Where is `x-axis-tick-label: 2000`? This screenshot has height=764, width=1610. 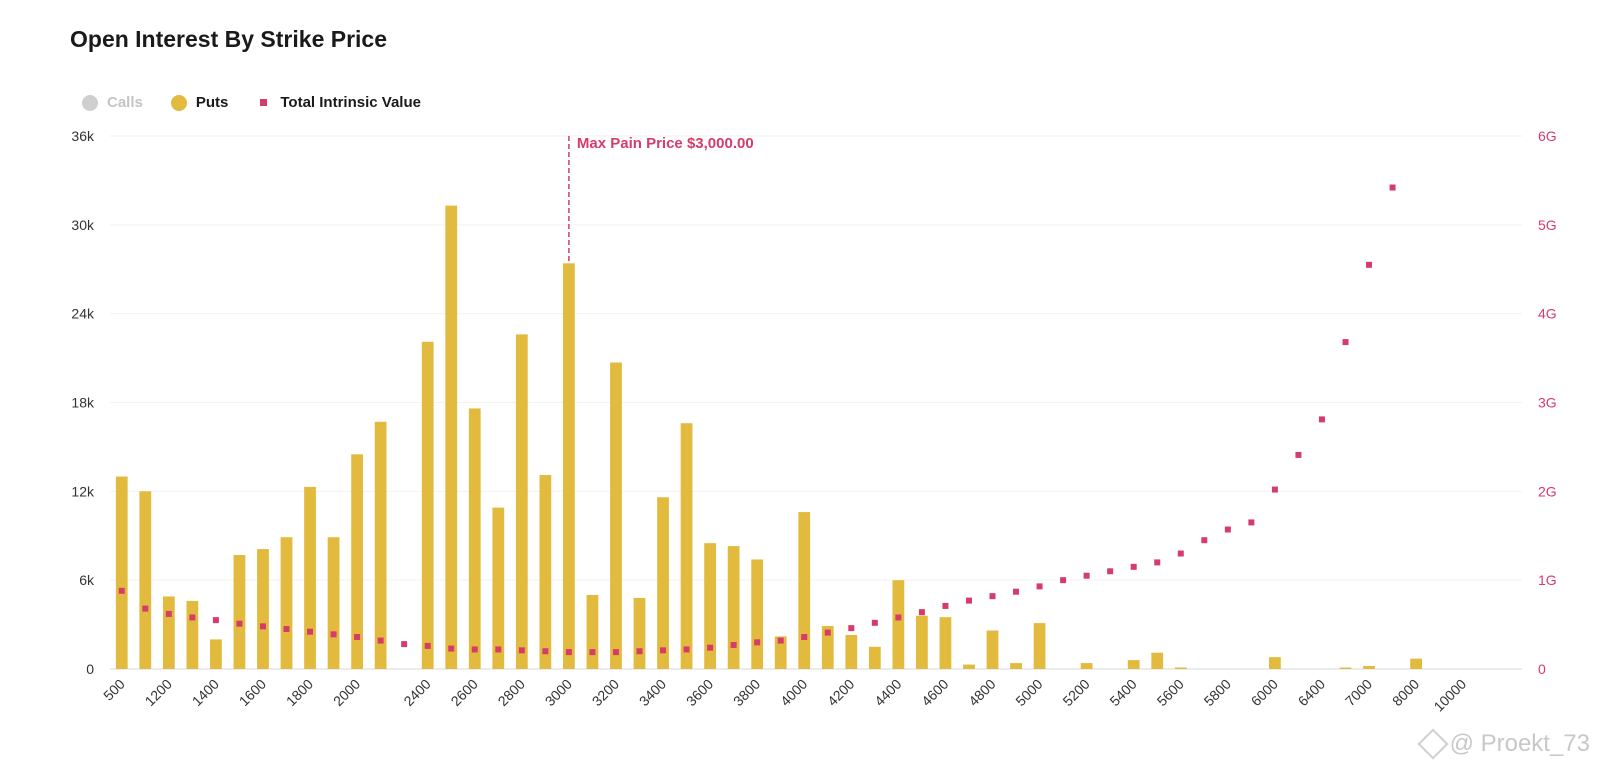
x-axis-tick-label: 2000 is located at coordinates (346, 692).